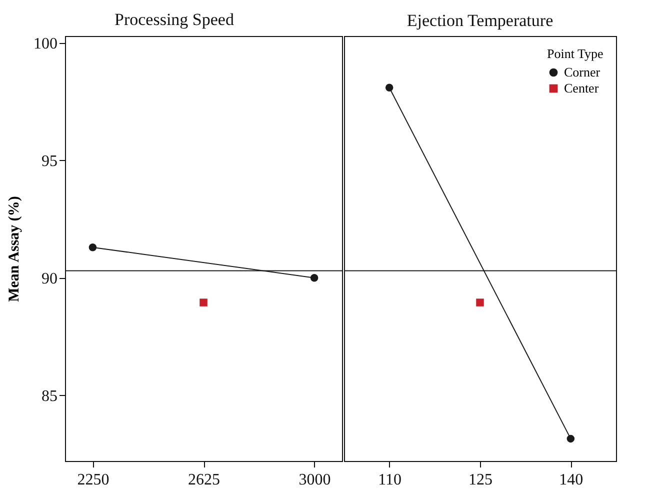 This screenshot has width=646, height=489. Describe the element at coordinates (14, 249) in the screenshot. I see `y-axis-title: Mean Assay (%)` at that location.